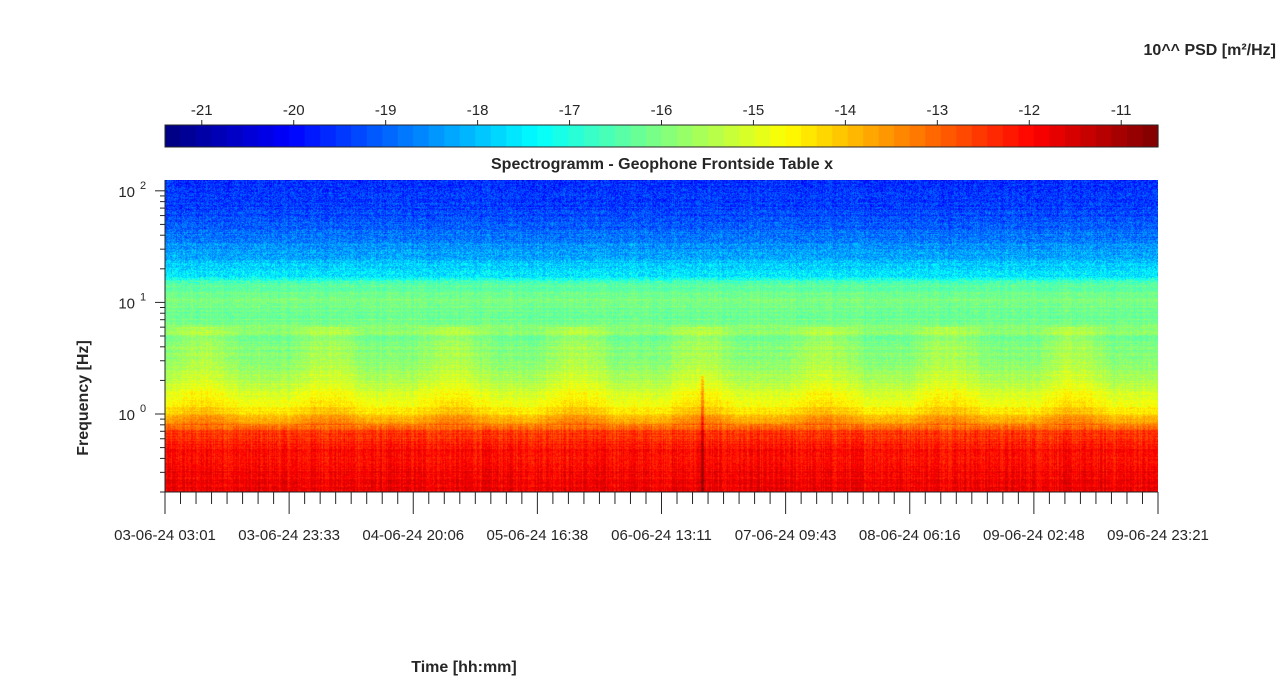  Describe the element at coordinates (662, 110) in the screenshot. I see `colorbar-tick-label: -16` at that location.